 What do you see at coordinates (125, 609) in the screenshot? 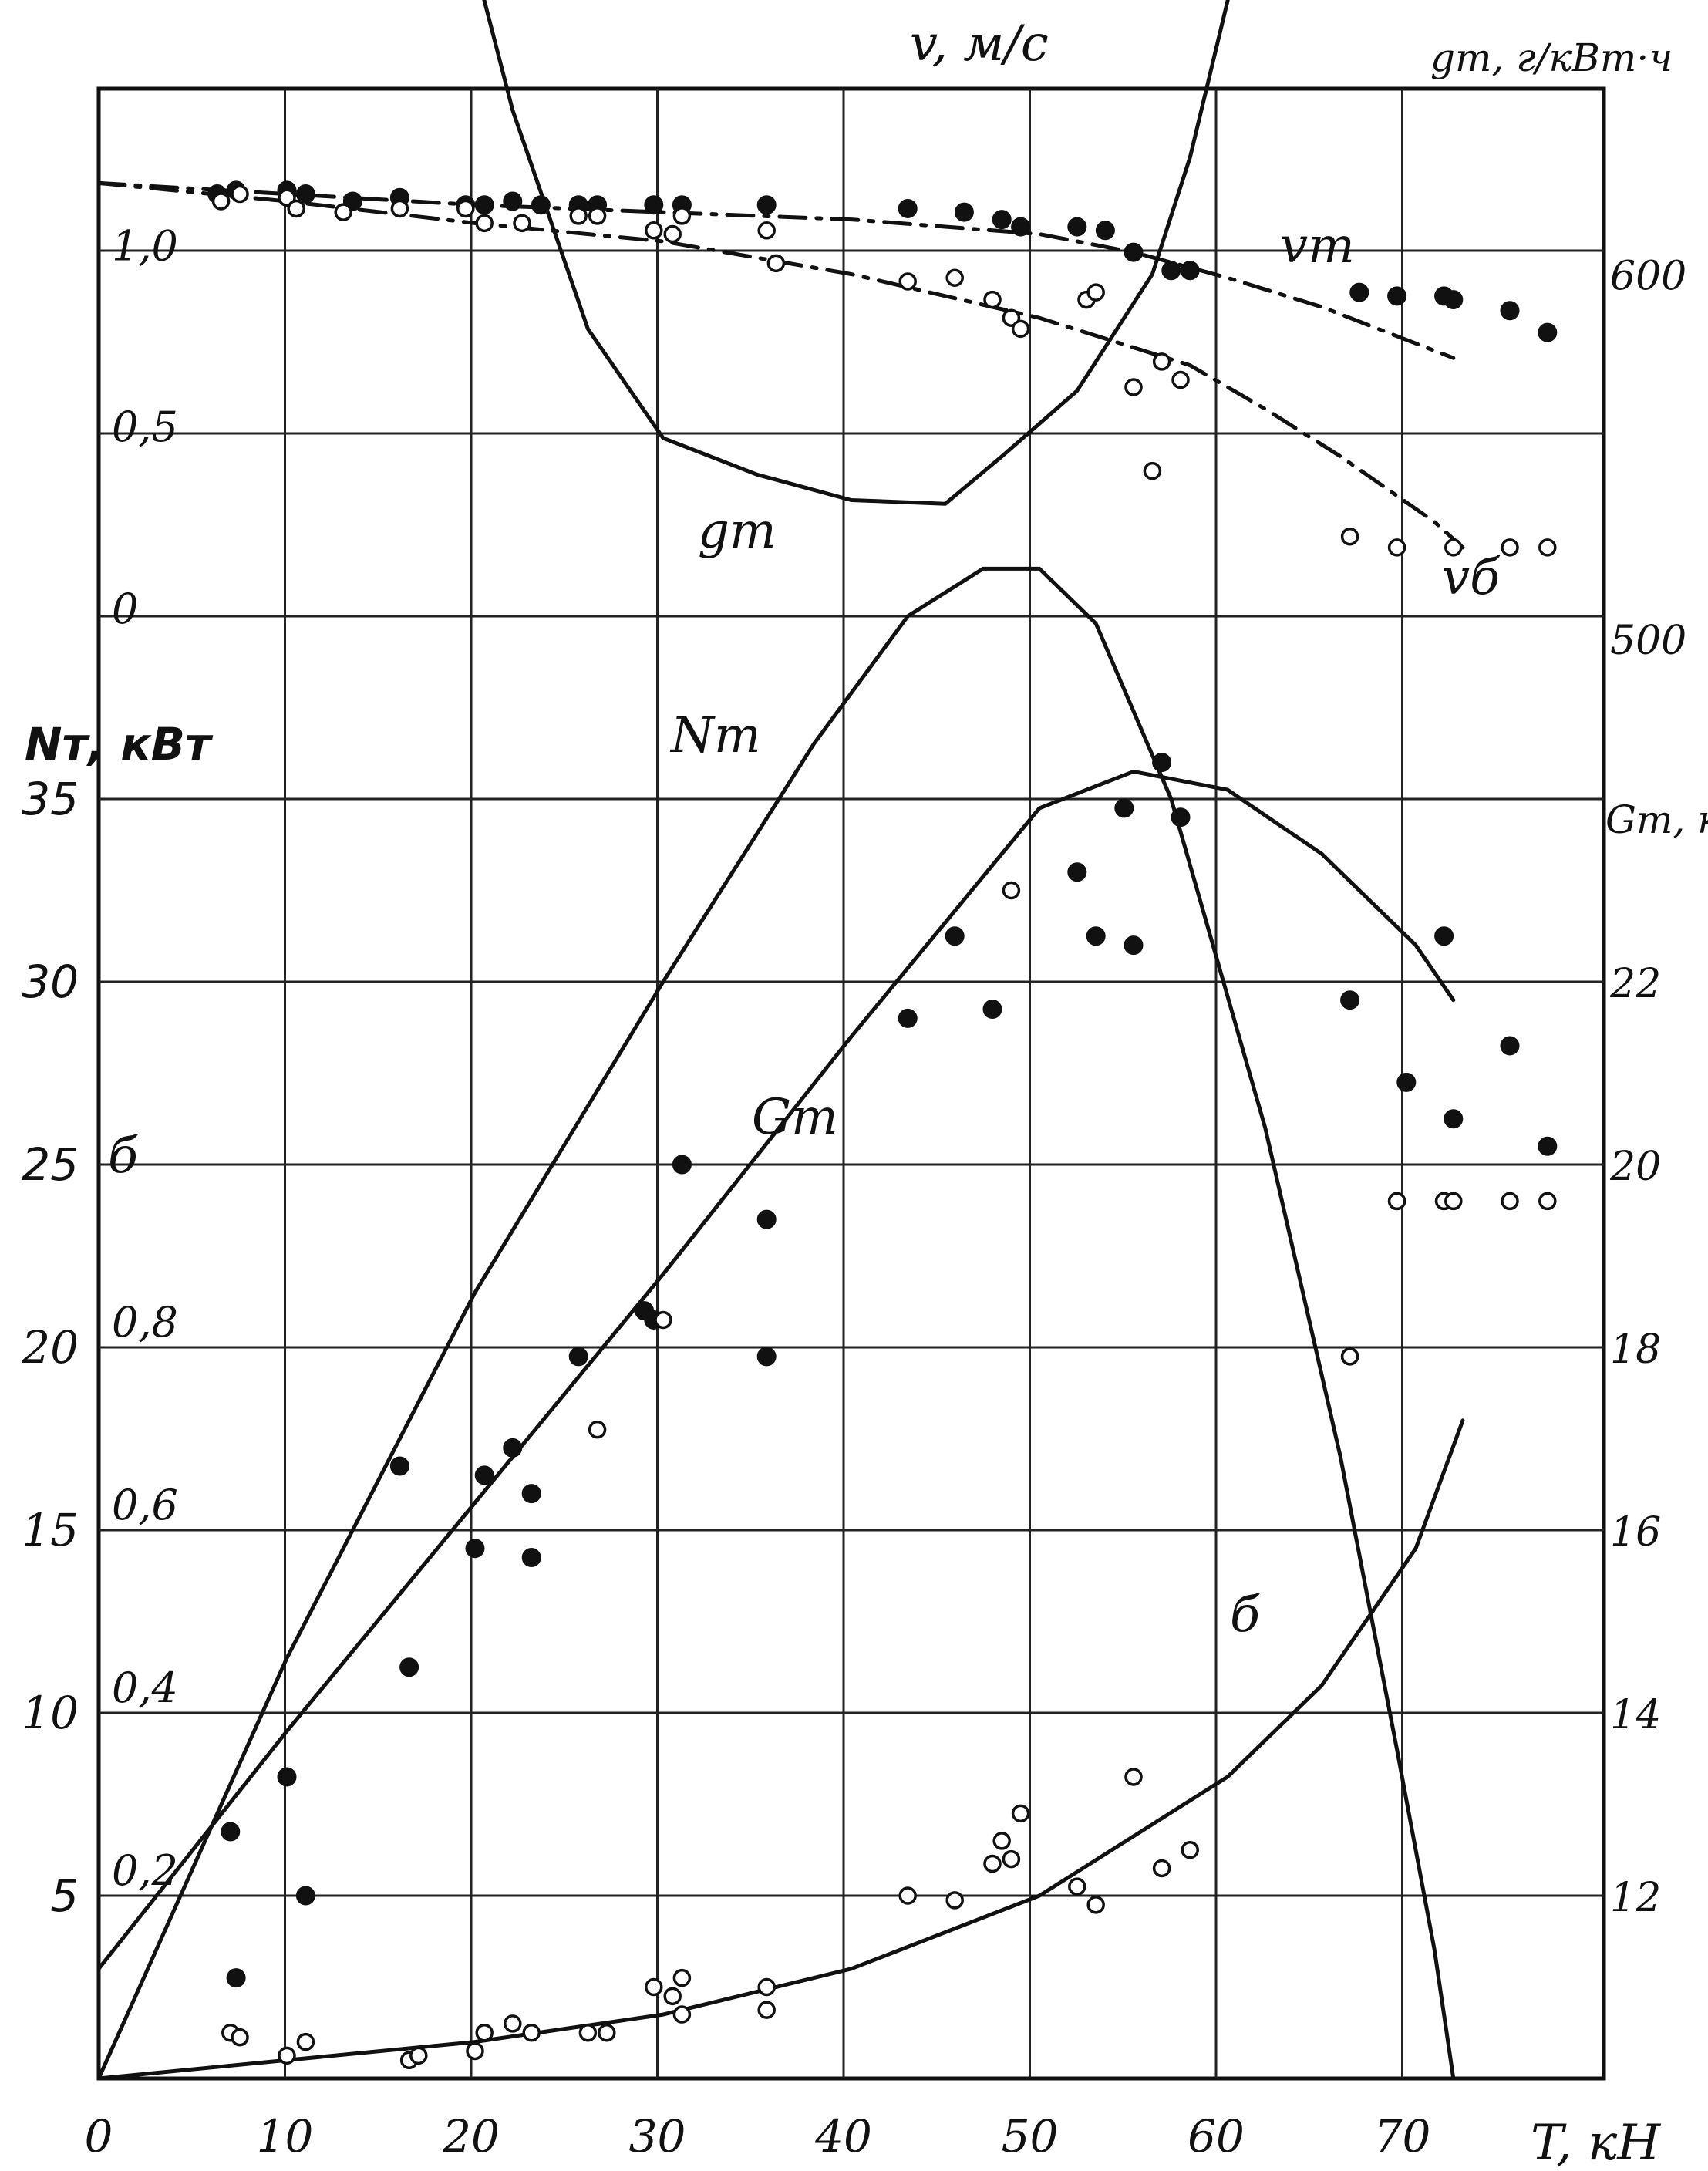
I see `v-tick-label: 0` at bounding box center [125, 609].